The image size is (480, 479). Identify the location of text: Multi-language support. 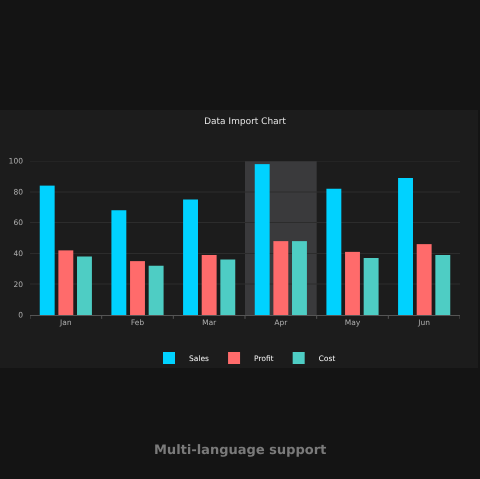
(240, 450).